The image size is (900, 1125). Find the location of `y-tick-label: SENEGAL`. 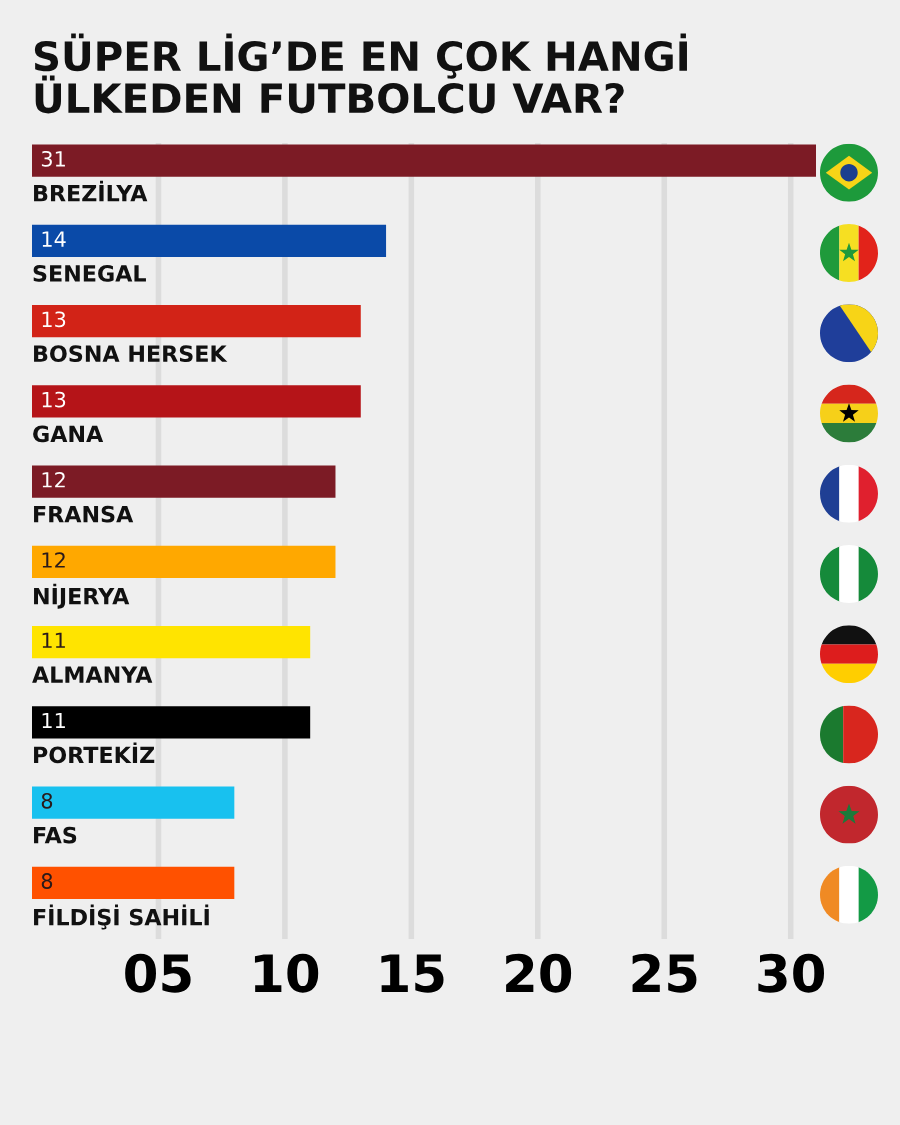

y-tick-label: SENEGAL is located at coordinates (89, 273).